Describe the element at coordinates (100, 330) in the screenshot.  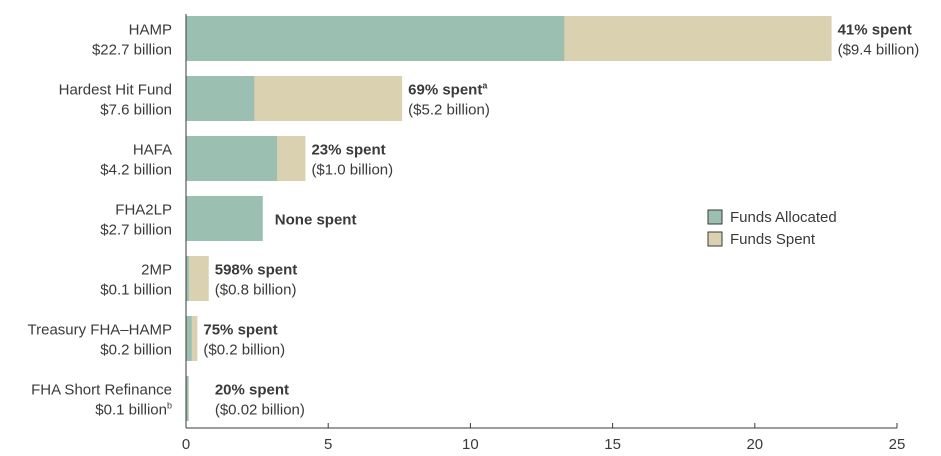
I see `category-name: Treasury FHA–HAMP` at that location.